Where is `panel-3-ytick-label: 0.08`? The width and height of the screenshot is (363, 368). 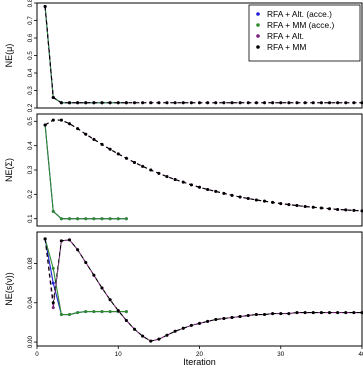 panel-3-ytick-label: 0.08 is located at coordinates (30, 263).